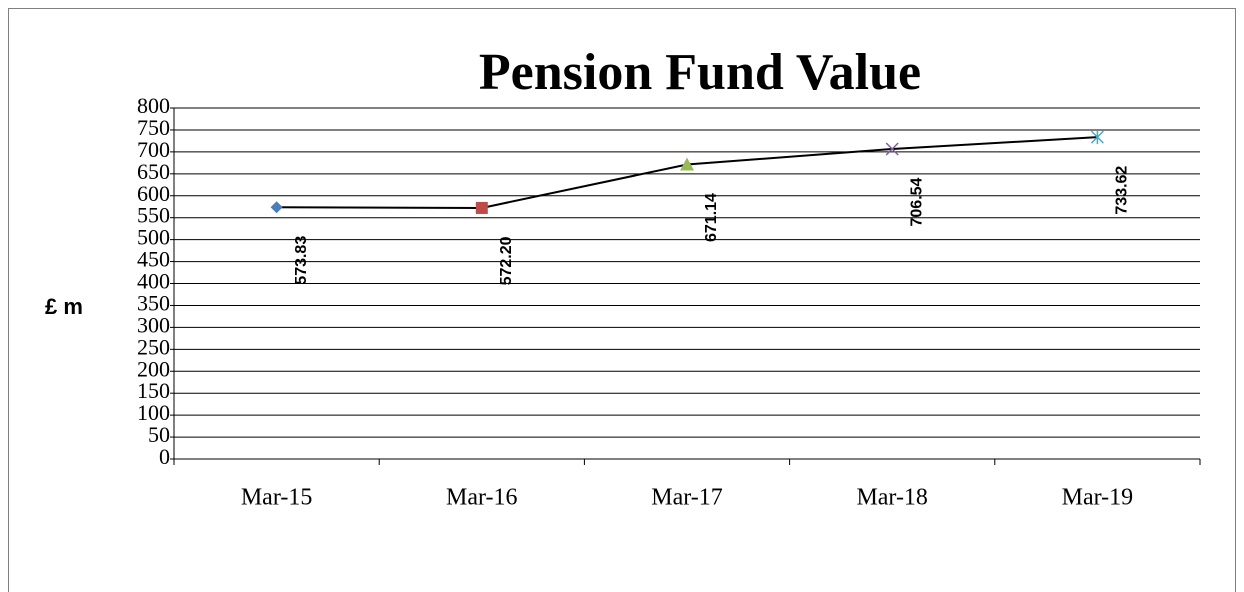 This screenshot has width=1244, height=592. I want to click on y-tick-label: 400, so click(153, 281).